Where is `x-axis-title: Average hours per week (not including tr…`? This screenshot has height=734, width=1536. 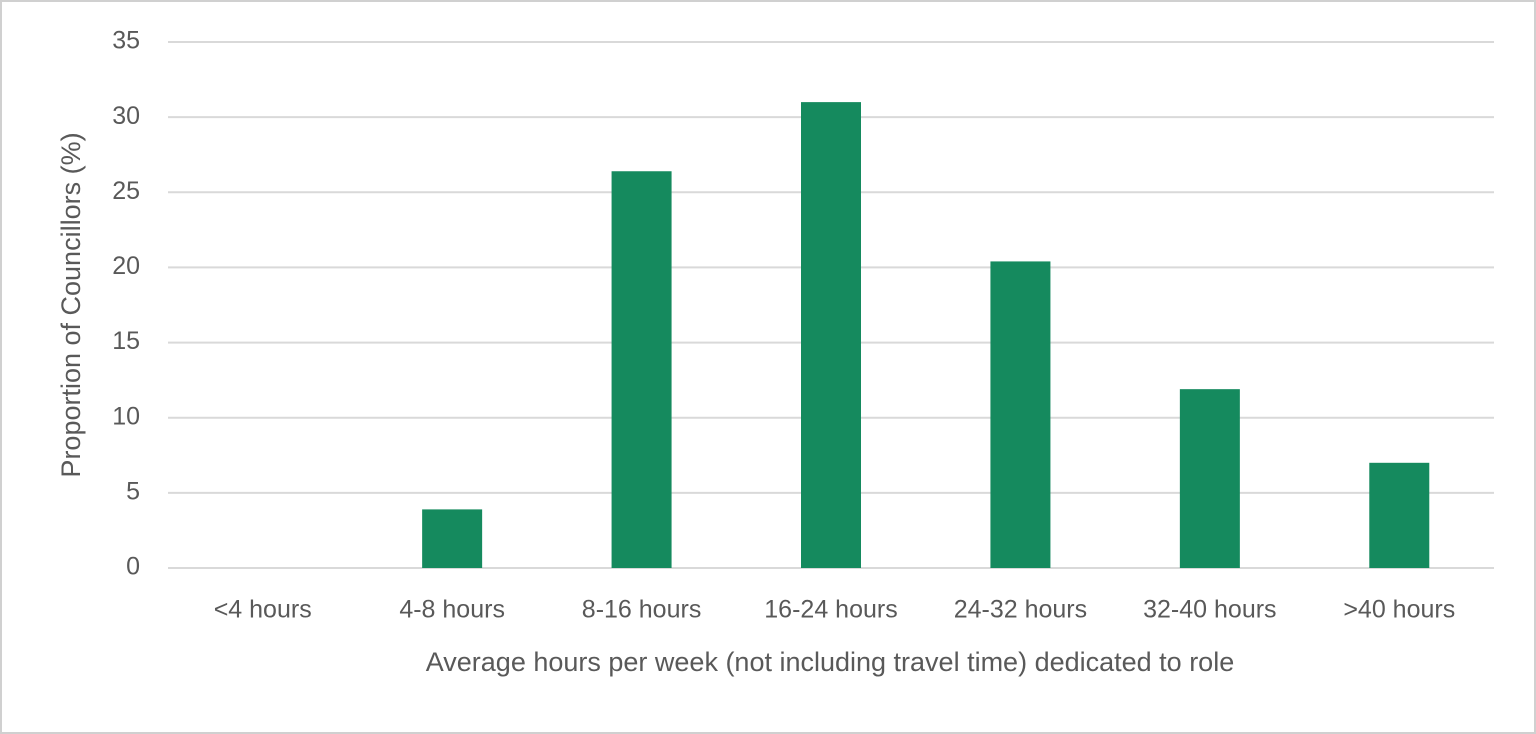 x-axis-title: Average hours per week (not including tr… is located at coordinates (830, 662).